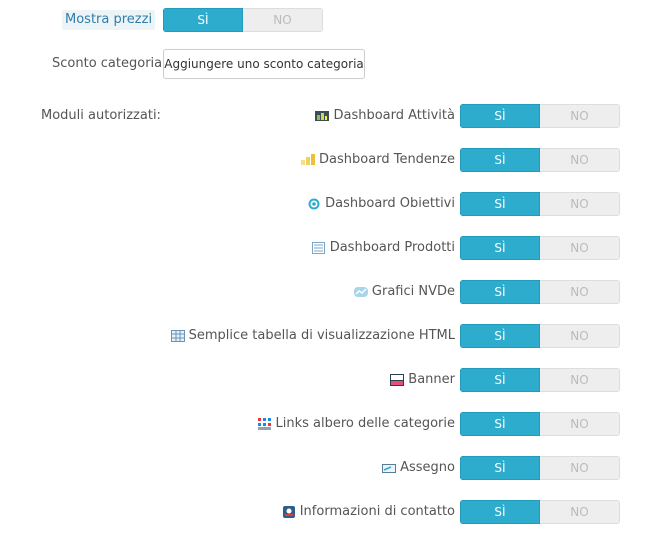 The height and width of the screenshot is (535, 646). I want to click on module-row: Informazioni di contatto SÌ NO, so click(323, 512).